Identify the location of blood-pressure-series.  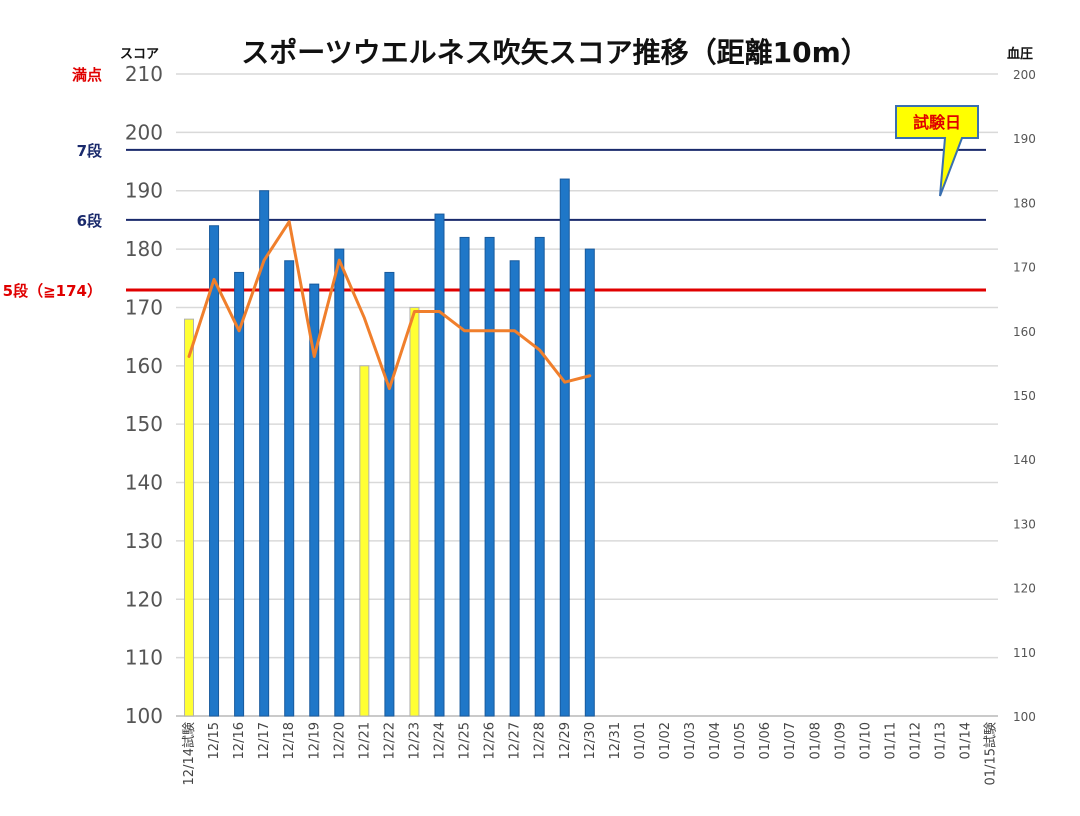
(389, 305).